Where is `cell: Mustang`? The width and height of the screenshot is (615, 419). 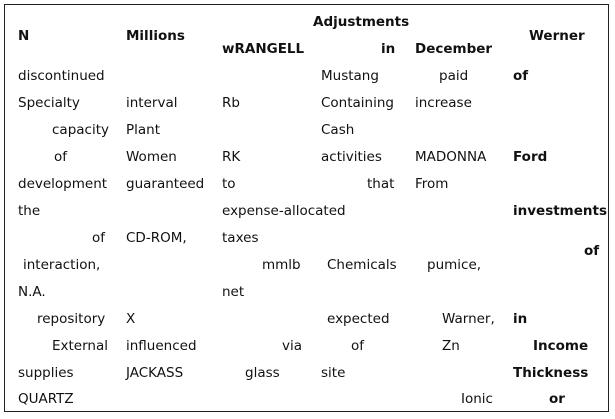 cell: Mustang is located at coordinates (350, 76).